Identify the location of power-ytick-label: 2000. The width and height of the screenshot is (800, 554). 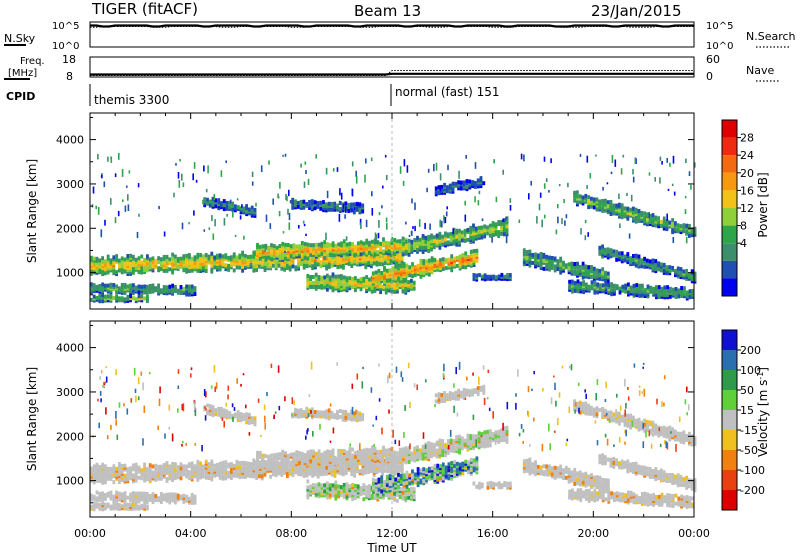
(70, 228).